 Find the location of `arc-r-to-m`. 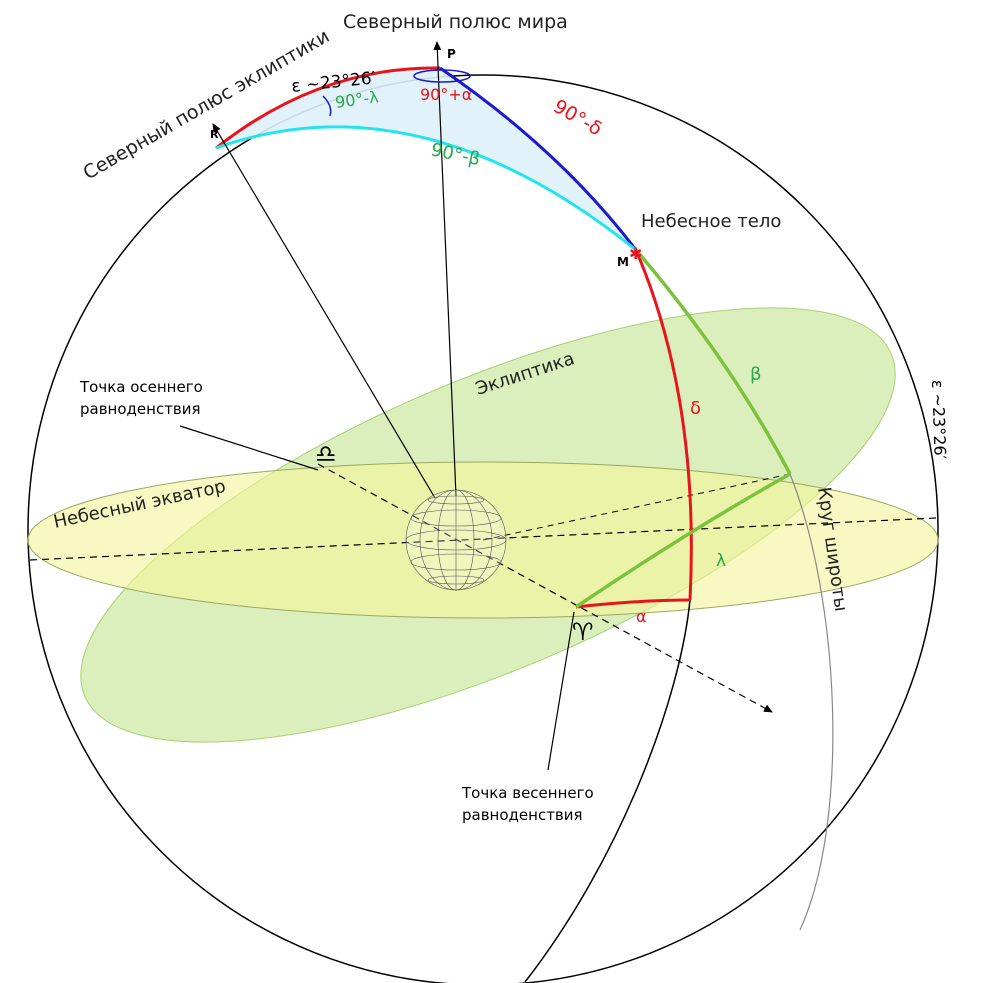

arc-r-to-m is located at coordinates (426, 188).